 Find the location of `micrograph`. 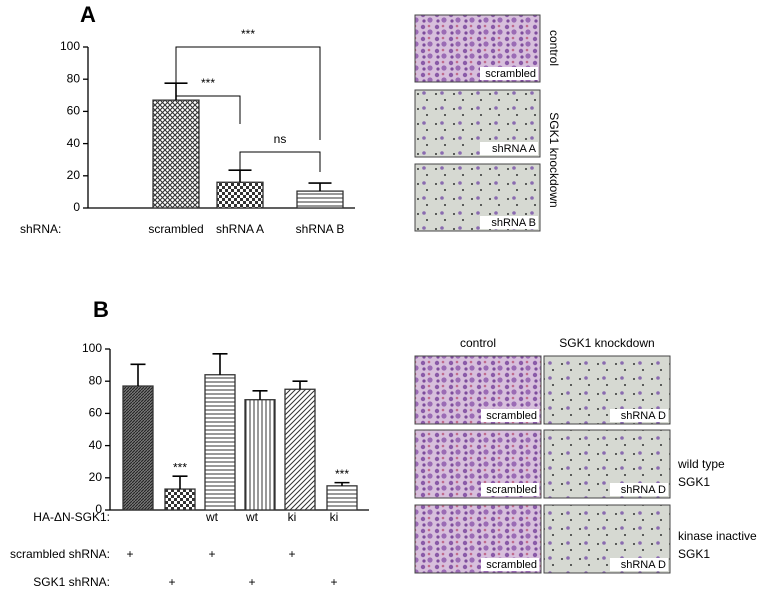

micrograph is located at coordinates (478, 464).